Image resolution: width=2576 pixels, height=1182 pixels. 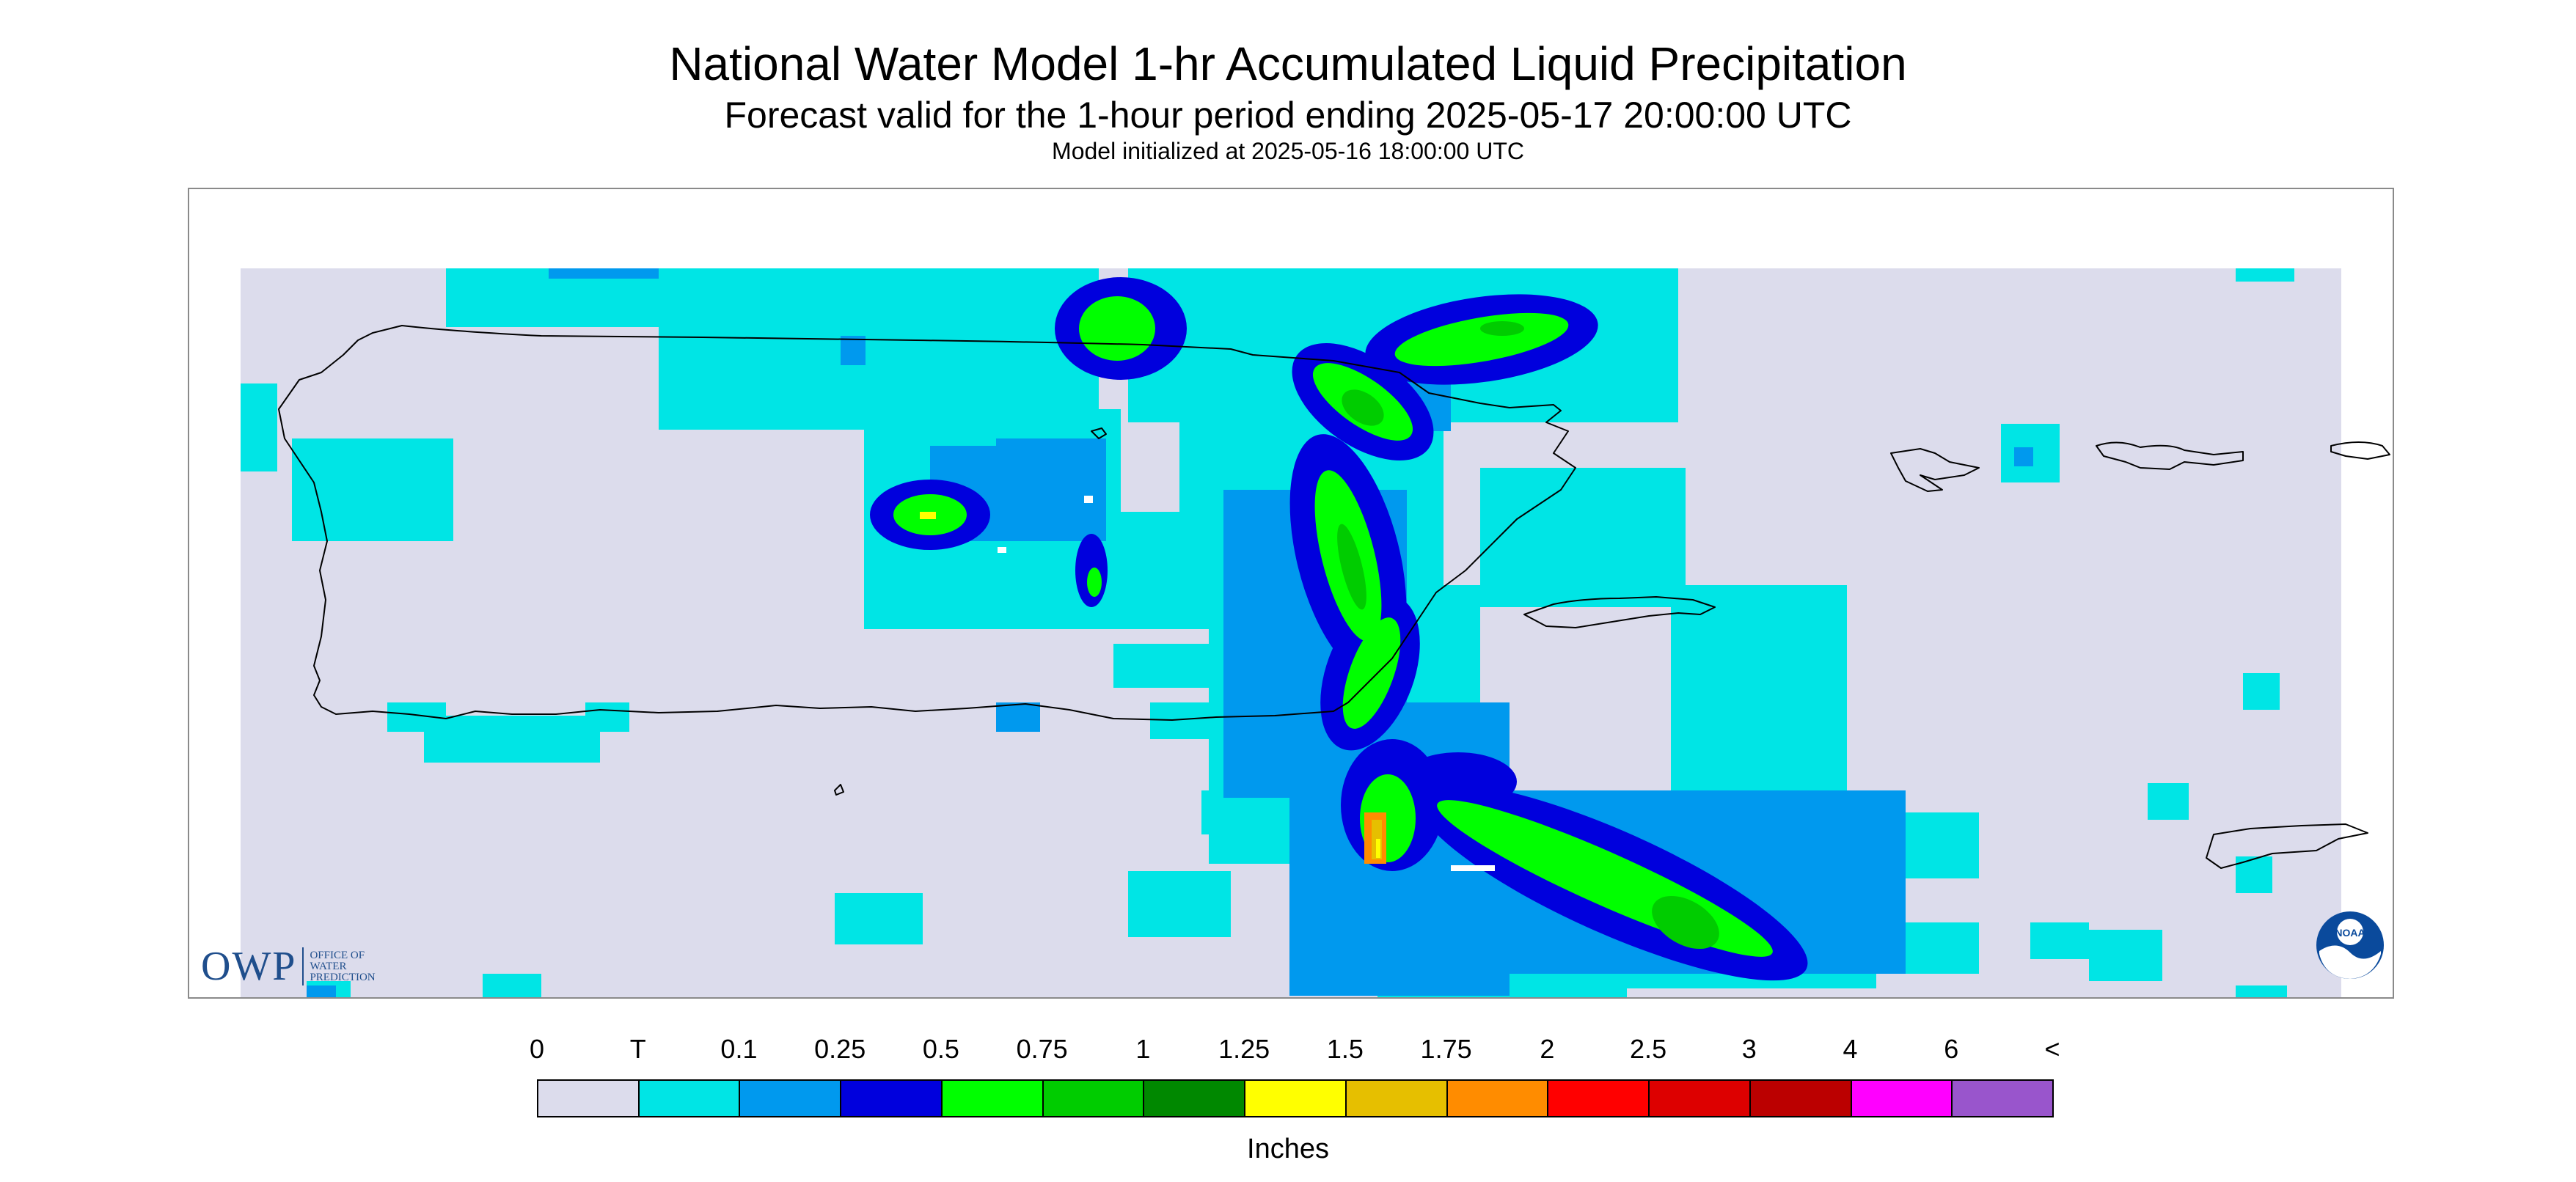 What do you see at coordinates (1528, 635) in the screenshot?
I see `mid-green-precip` at bounding box center [1528, 635].